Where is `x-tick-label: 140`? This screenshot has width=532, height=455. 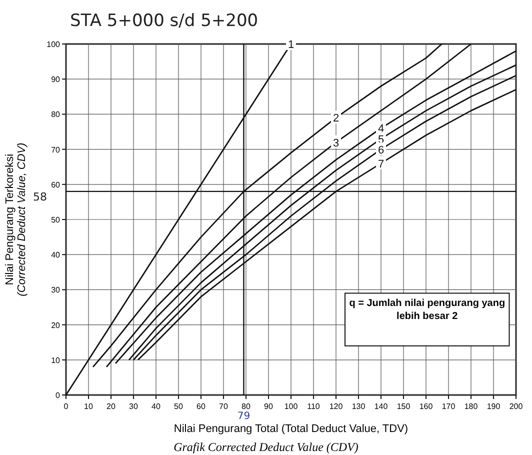 x-tick-label: 140 is located at coordinates (381, 406).